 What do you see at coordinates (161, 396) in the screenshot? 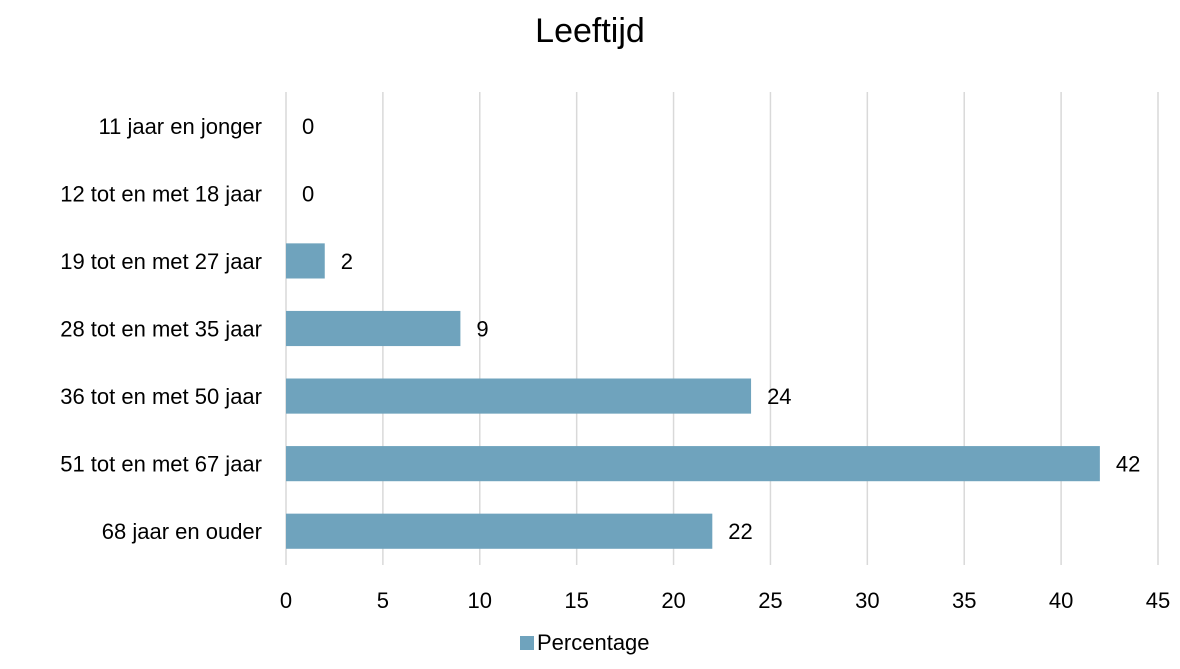
I see `category-label: 36 tot en met 50 jaar` at bounding box center [161, 396].